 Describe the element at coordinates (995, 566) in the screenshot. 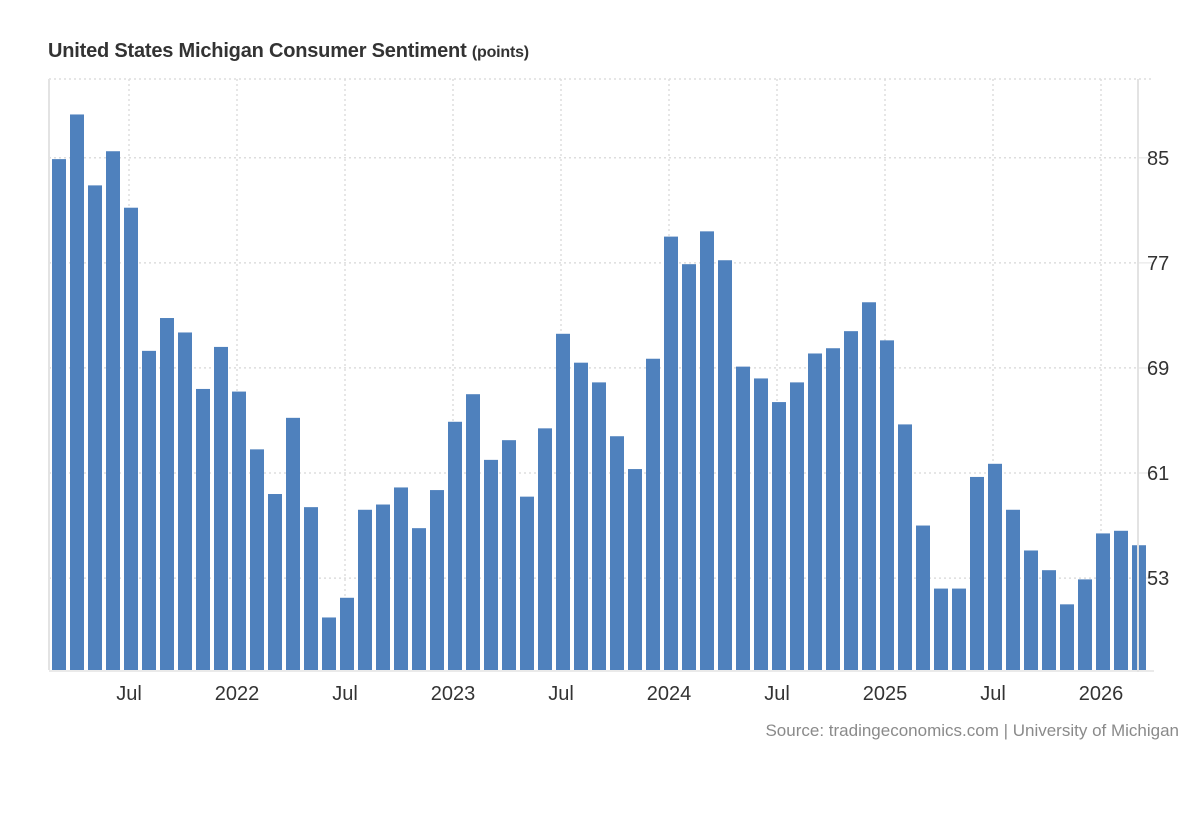

I see `bar: 2025-07: 61.7` at that location.